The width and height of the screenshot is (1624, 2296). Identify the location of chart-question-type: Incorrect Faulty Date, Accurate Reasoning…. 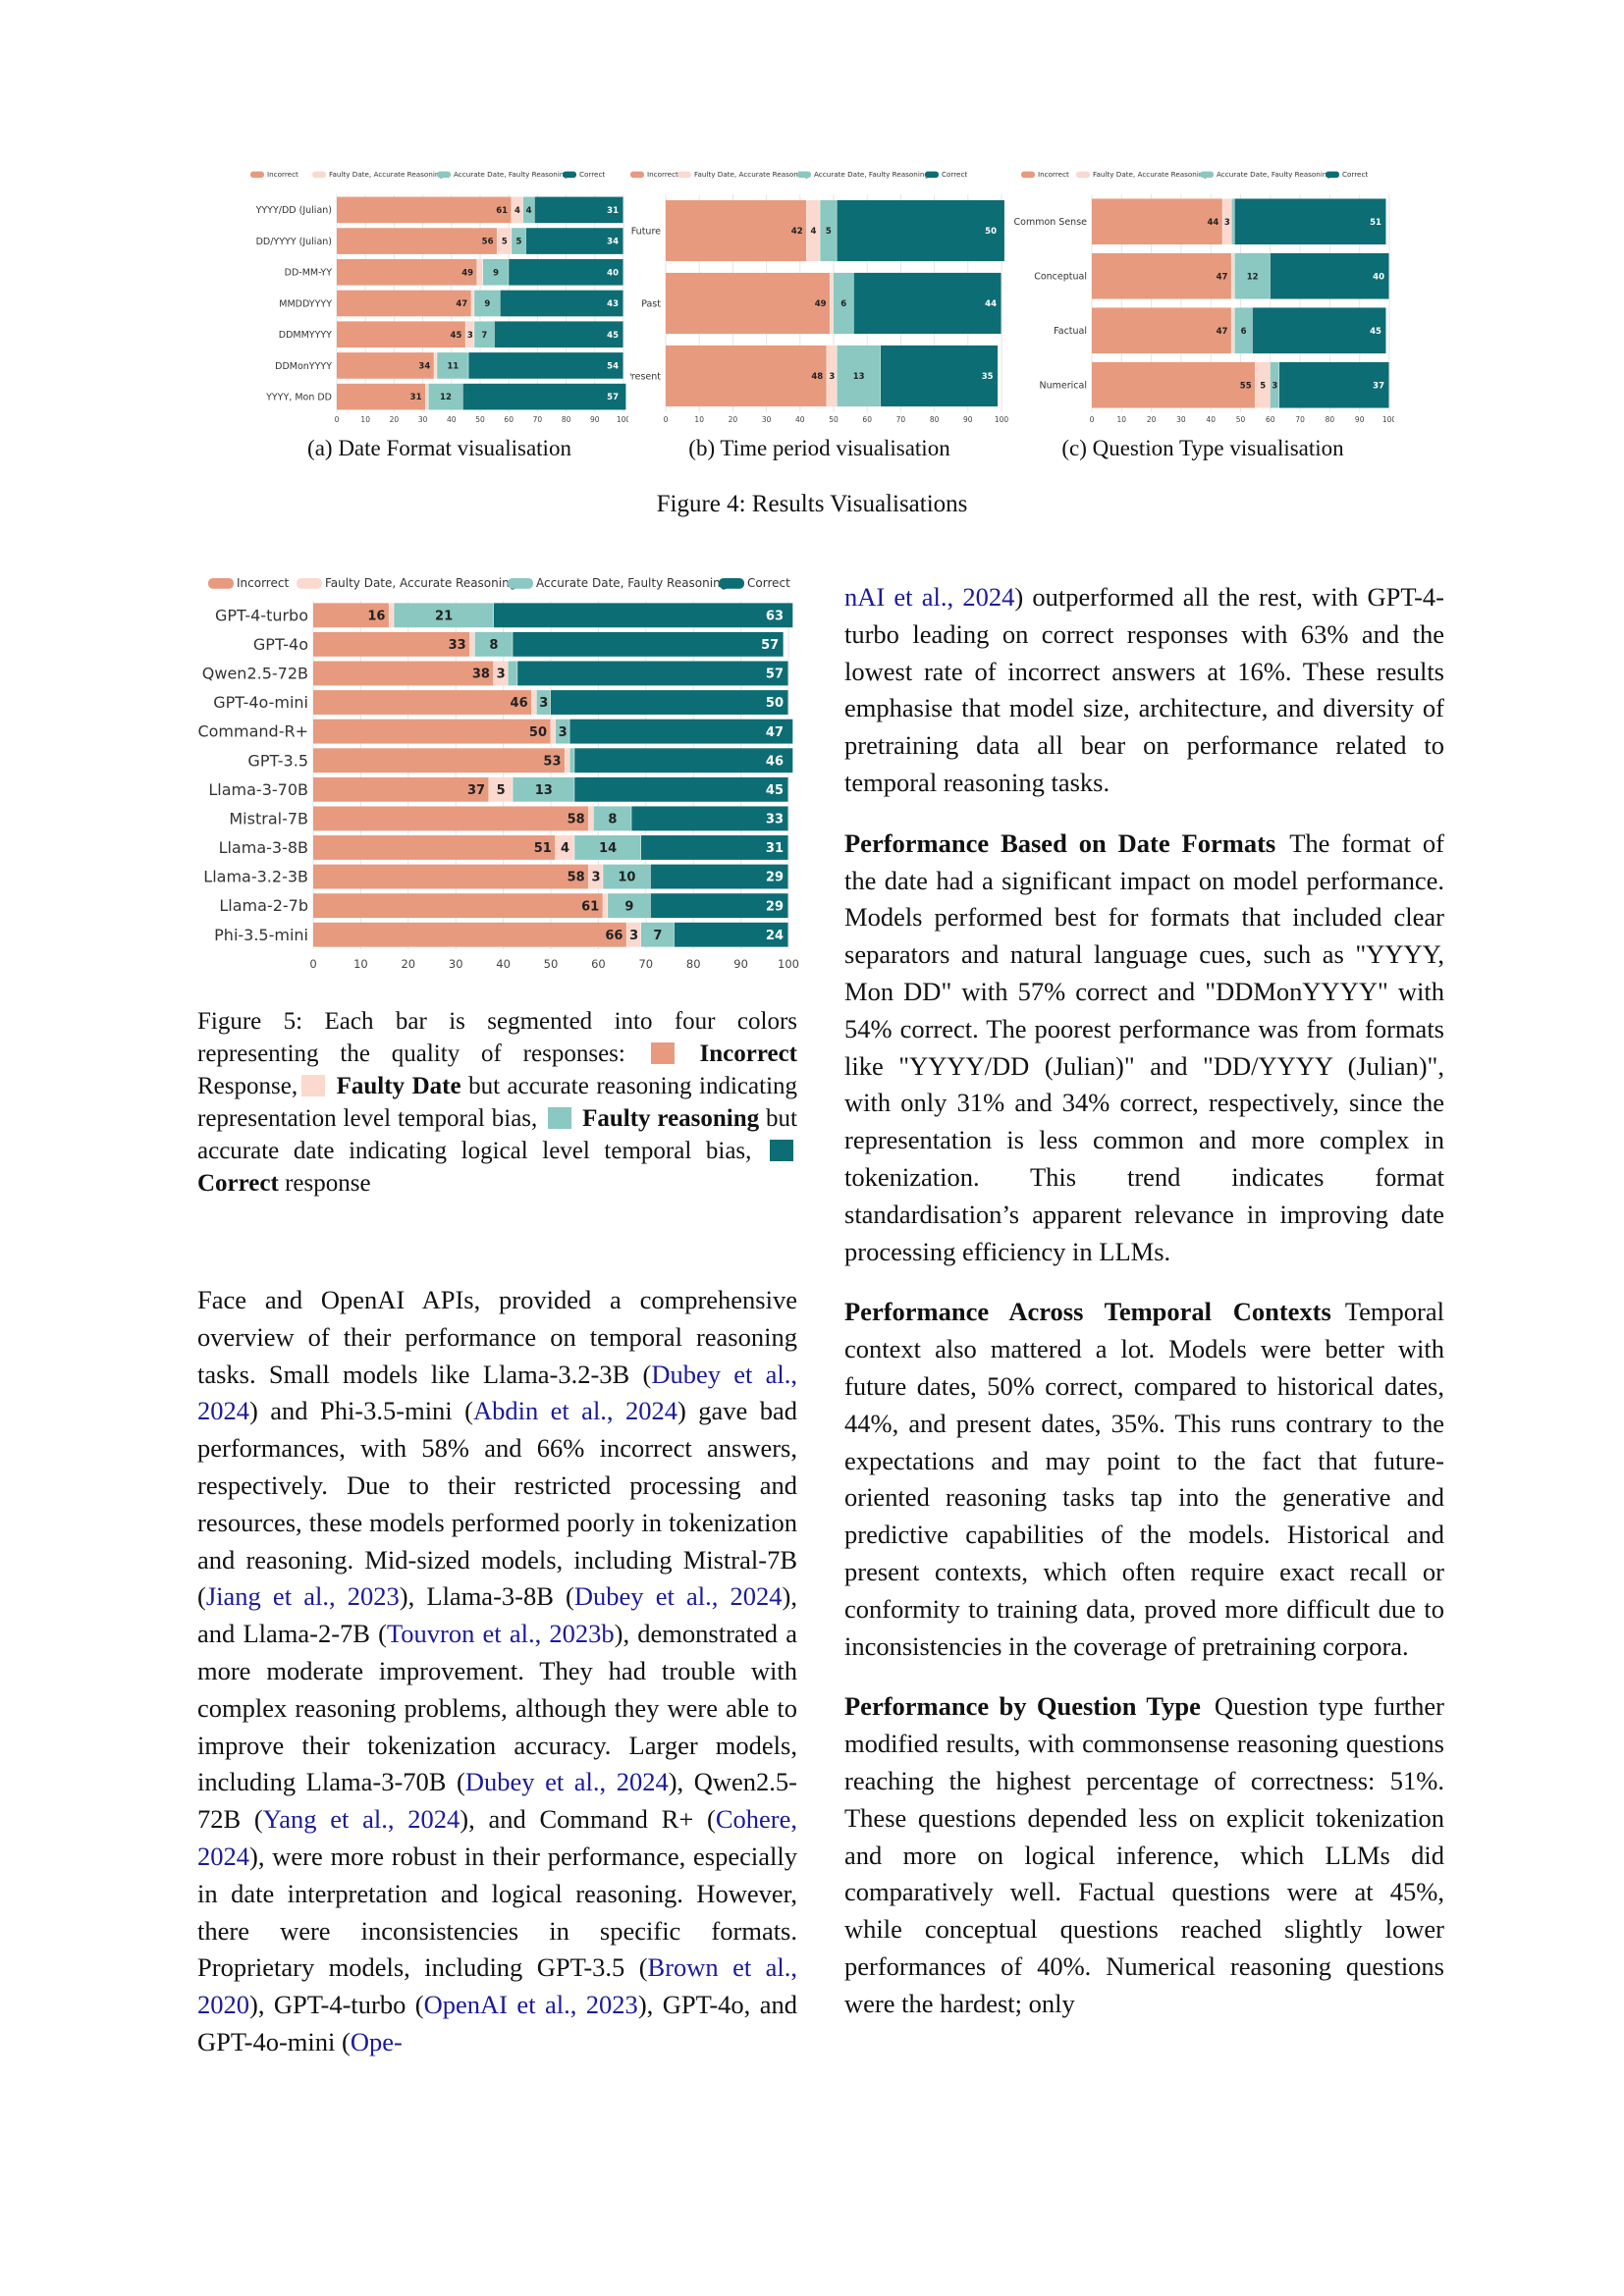
(1203, 295).